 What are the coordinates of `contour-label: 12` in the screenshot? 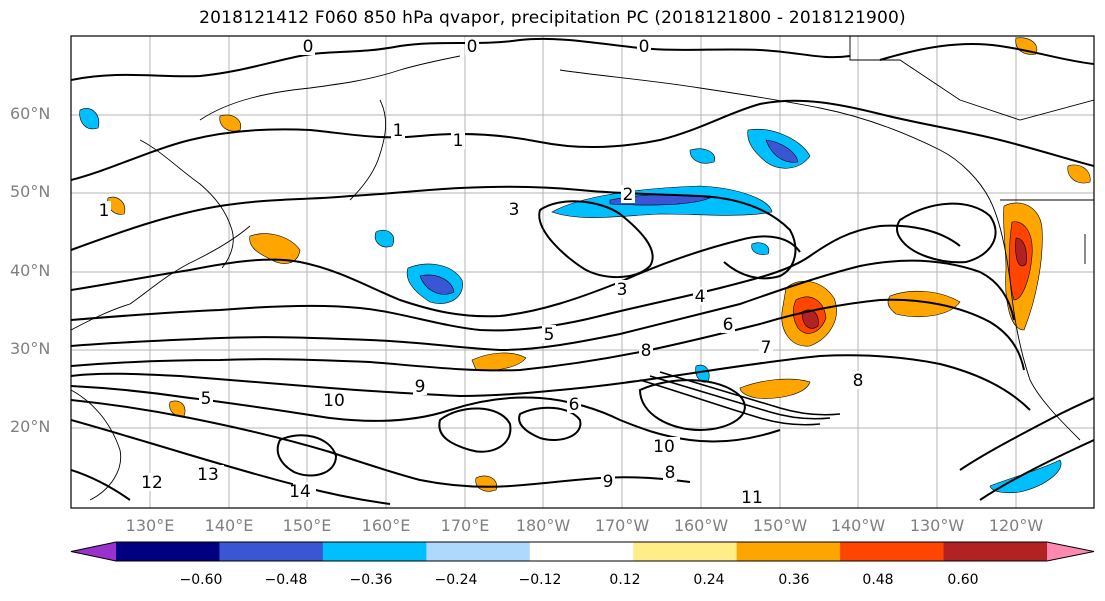 It's located at (152, 483).